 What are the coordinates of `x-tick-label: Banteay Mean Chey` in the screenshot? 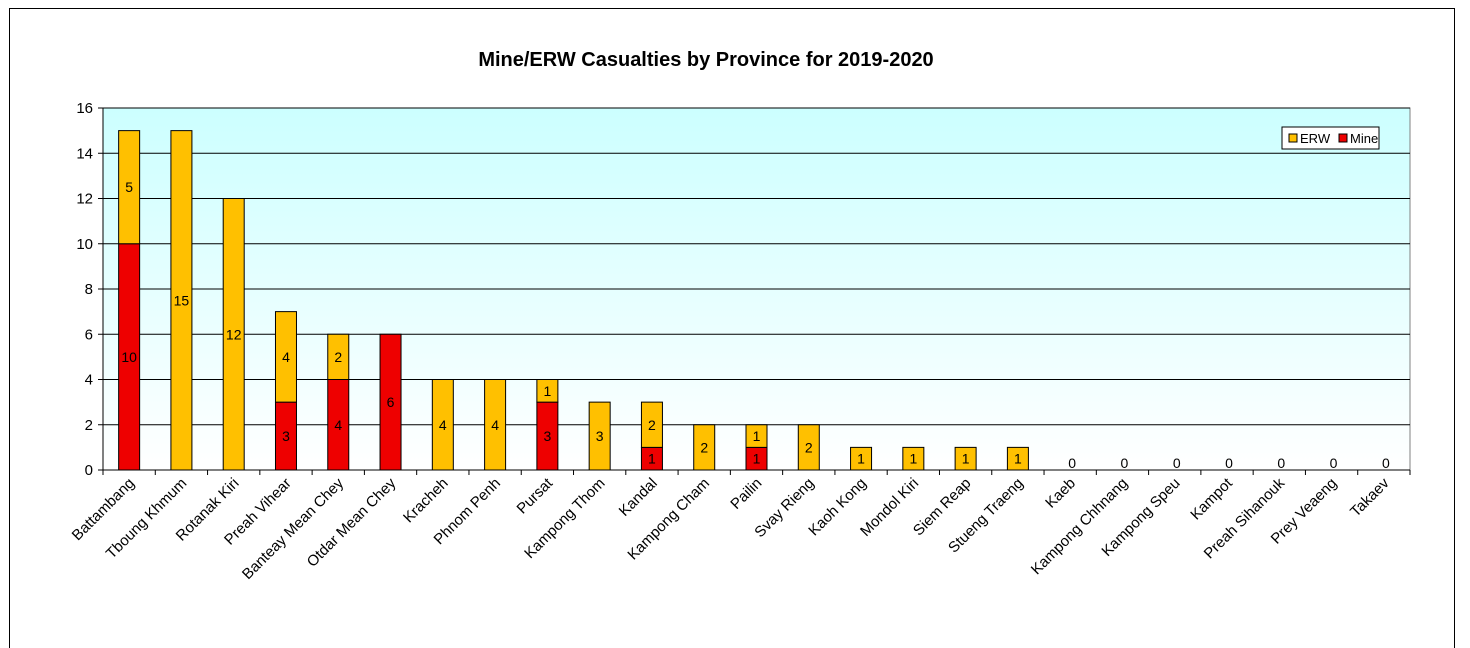 It's located at (293, 528).